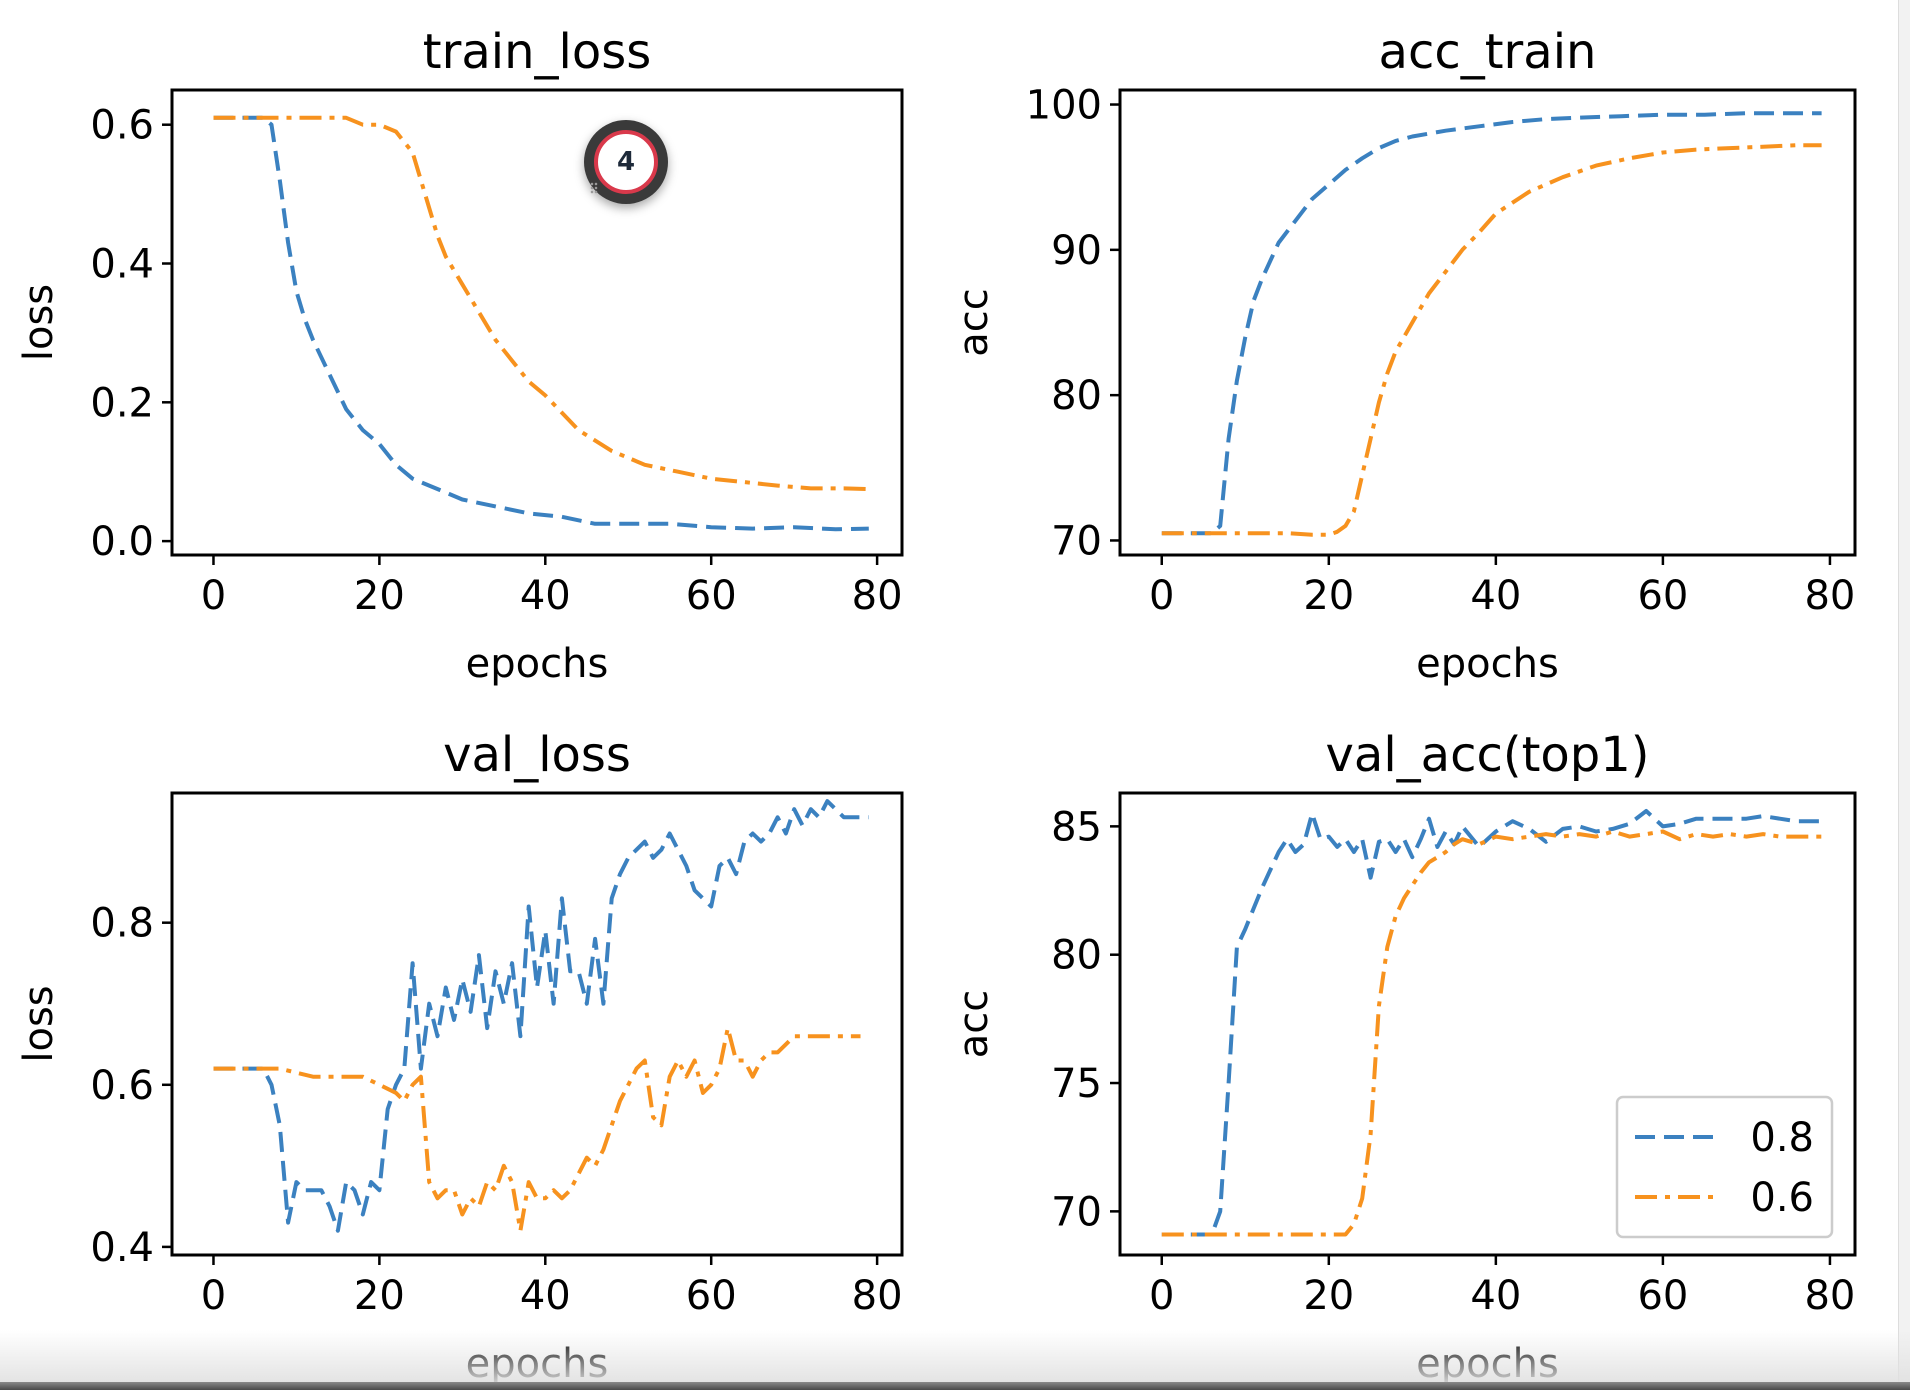 Image resolution: width=1910 pixels, height=1390 pixels. What do you see at coordinates (1076, 251) in the screenshot?
I see `y-tick-label: 90` at bounding box center [1076, 251].